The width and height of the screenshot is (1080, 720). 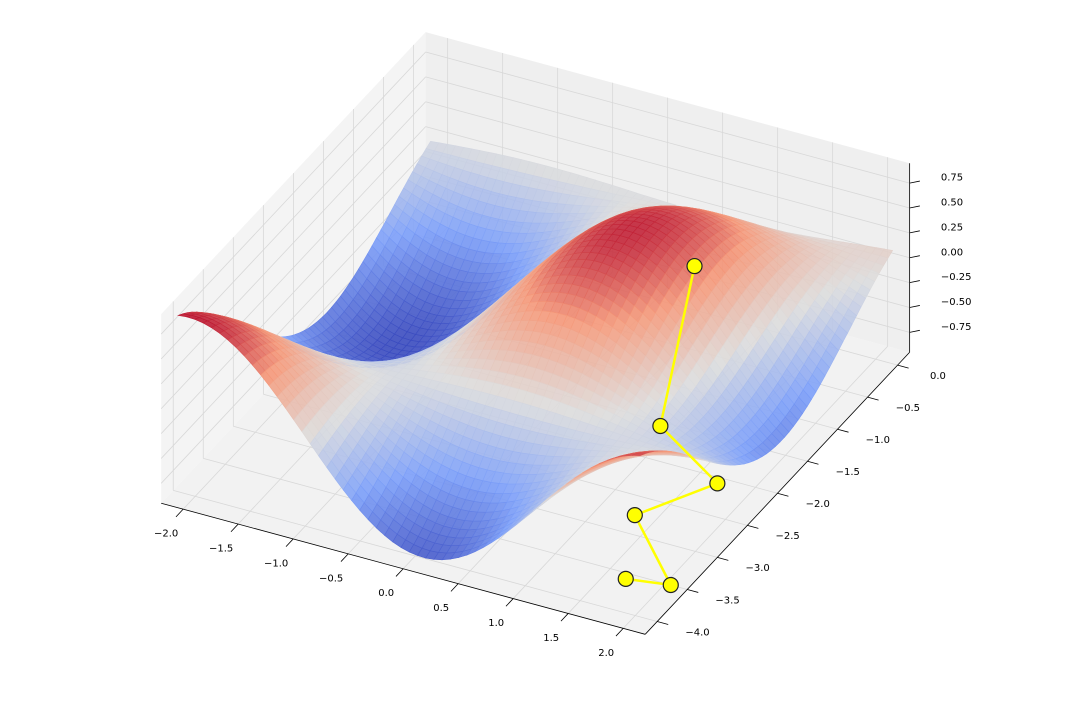 What do you see at coordinates (952, 227) in the screenshot?
I see `z-tick-label: 0.25` at bounding box center [952, 227].